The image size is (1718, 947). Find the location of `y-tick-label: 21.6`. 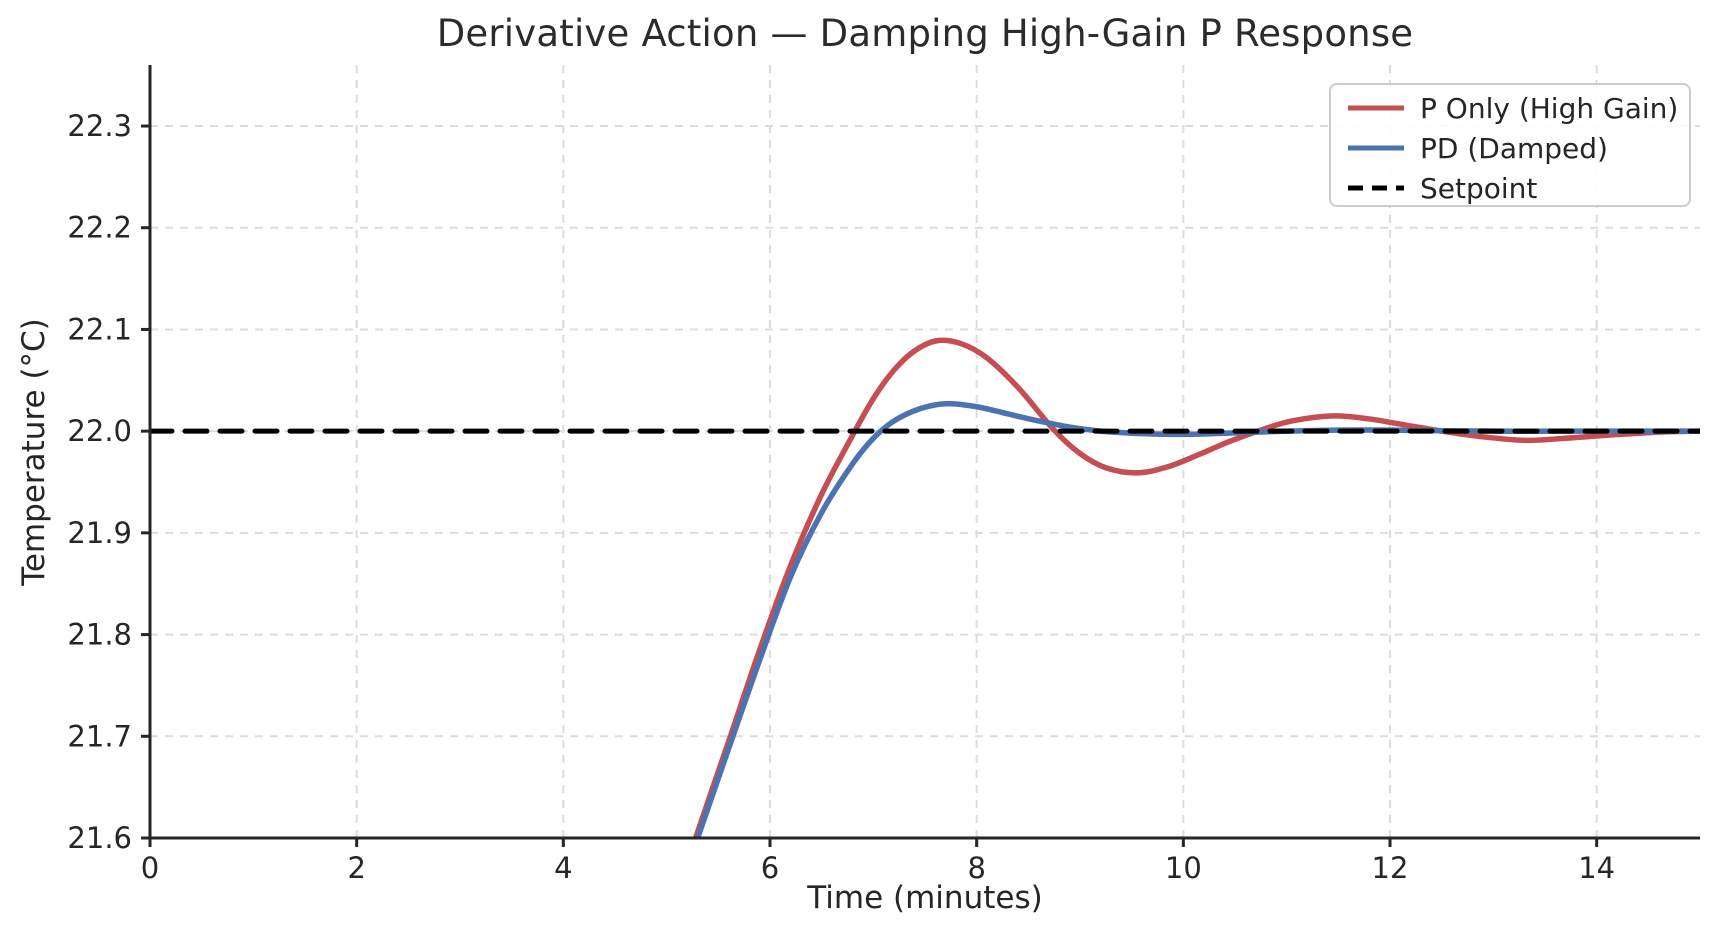

y-tick-label: 21.6 is located at coordinates (99, 838).